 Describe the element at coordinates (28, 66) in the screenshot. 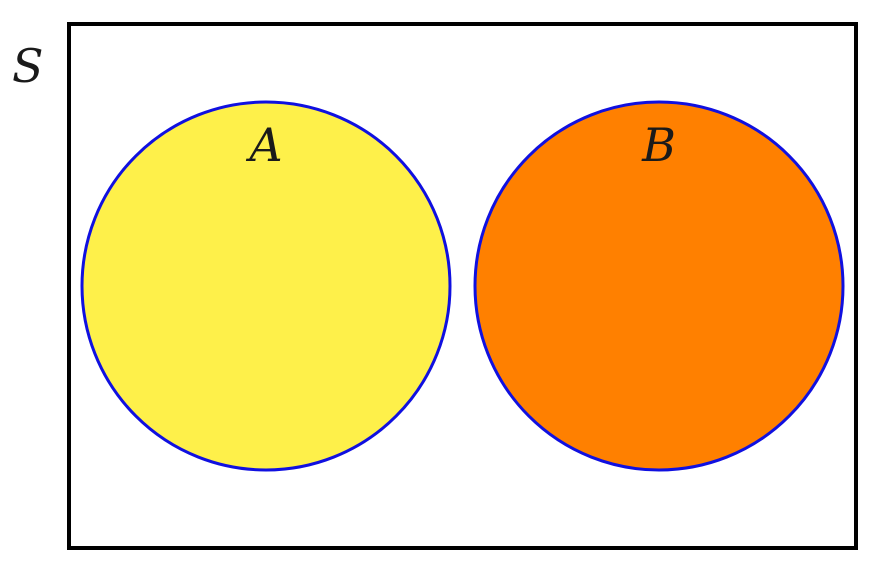

I see `universe-label: S` at that location.